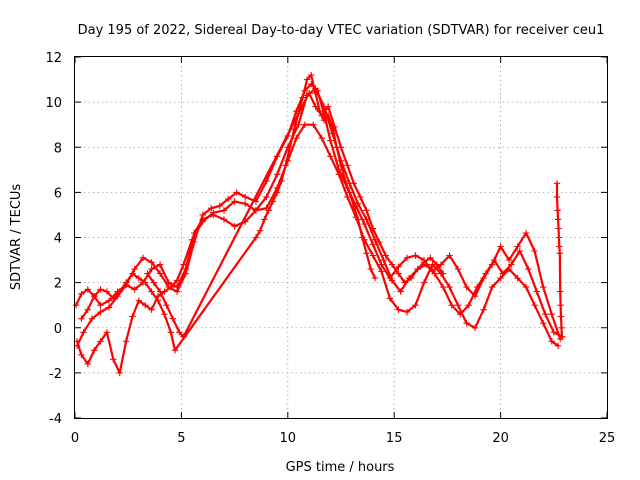 The image size is (640, 480). What do you see at coordinates (53, 103) in the screenshot?
I see `y-tick-label: 10` at bounding box center [53, 103].